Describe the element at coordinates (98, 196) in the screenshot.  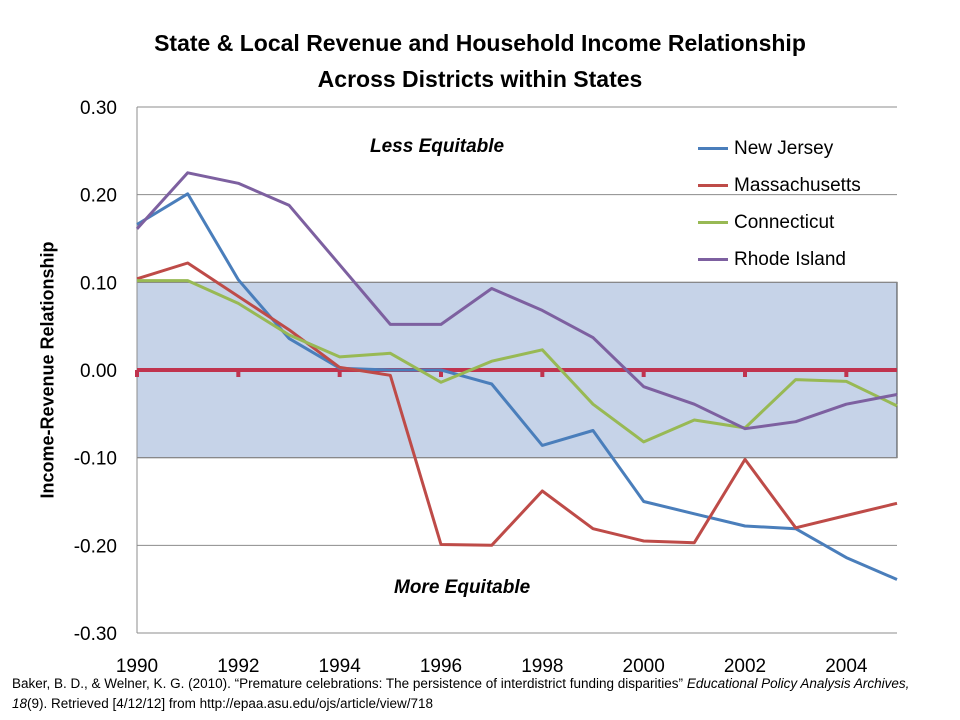
I see `y-tick-label: 0.20` at that location.